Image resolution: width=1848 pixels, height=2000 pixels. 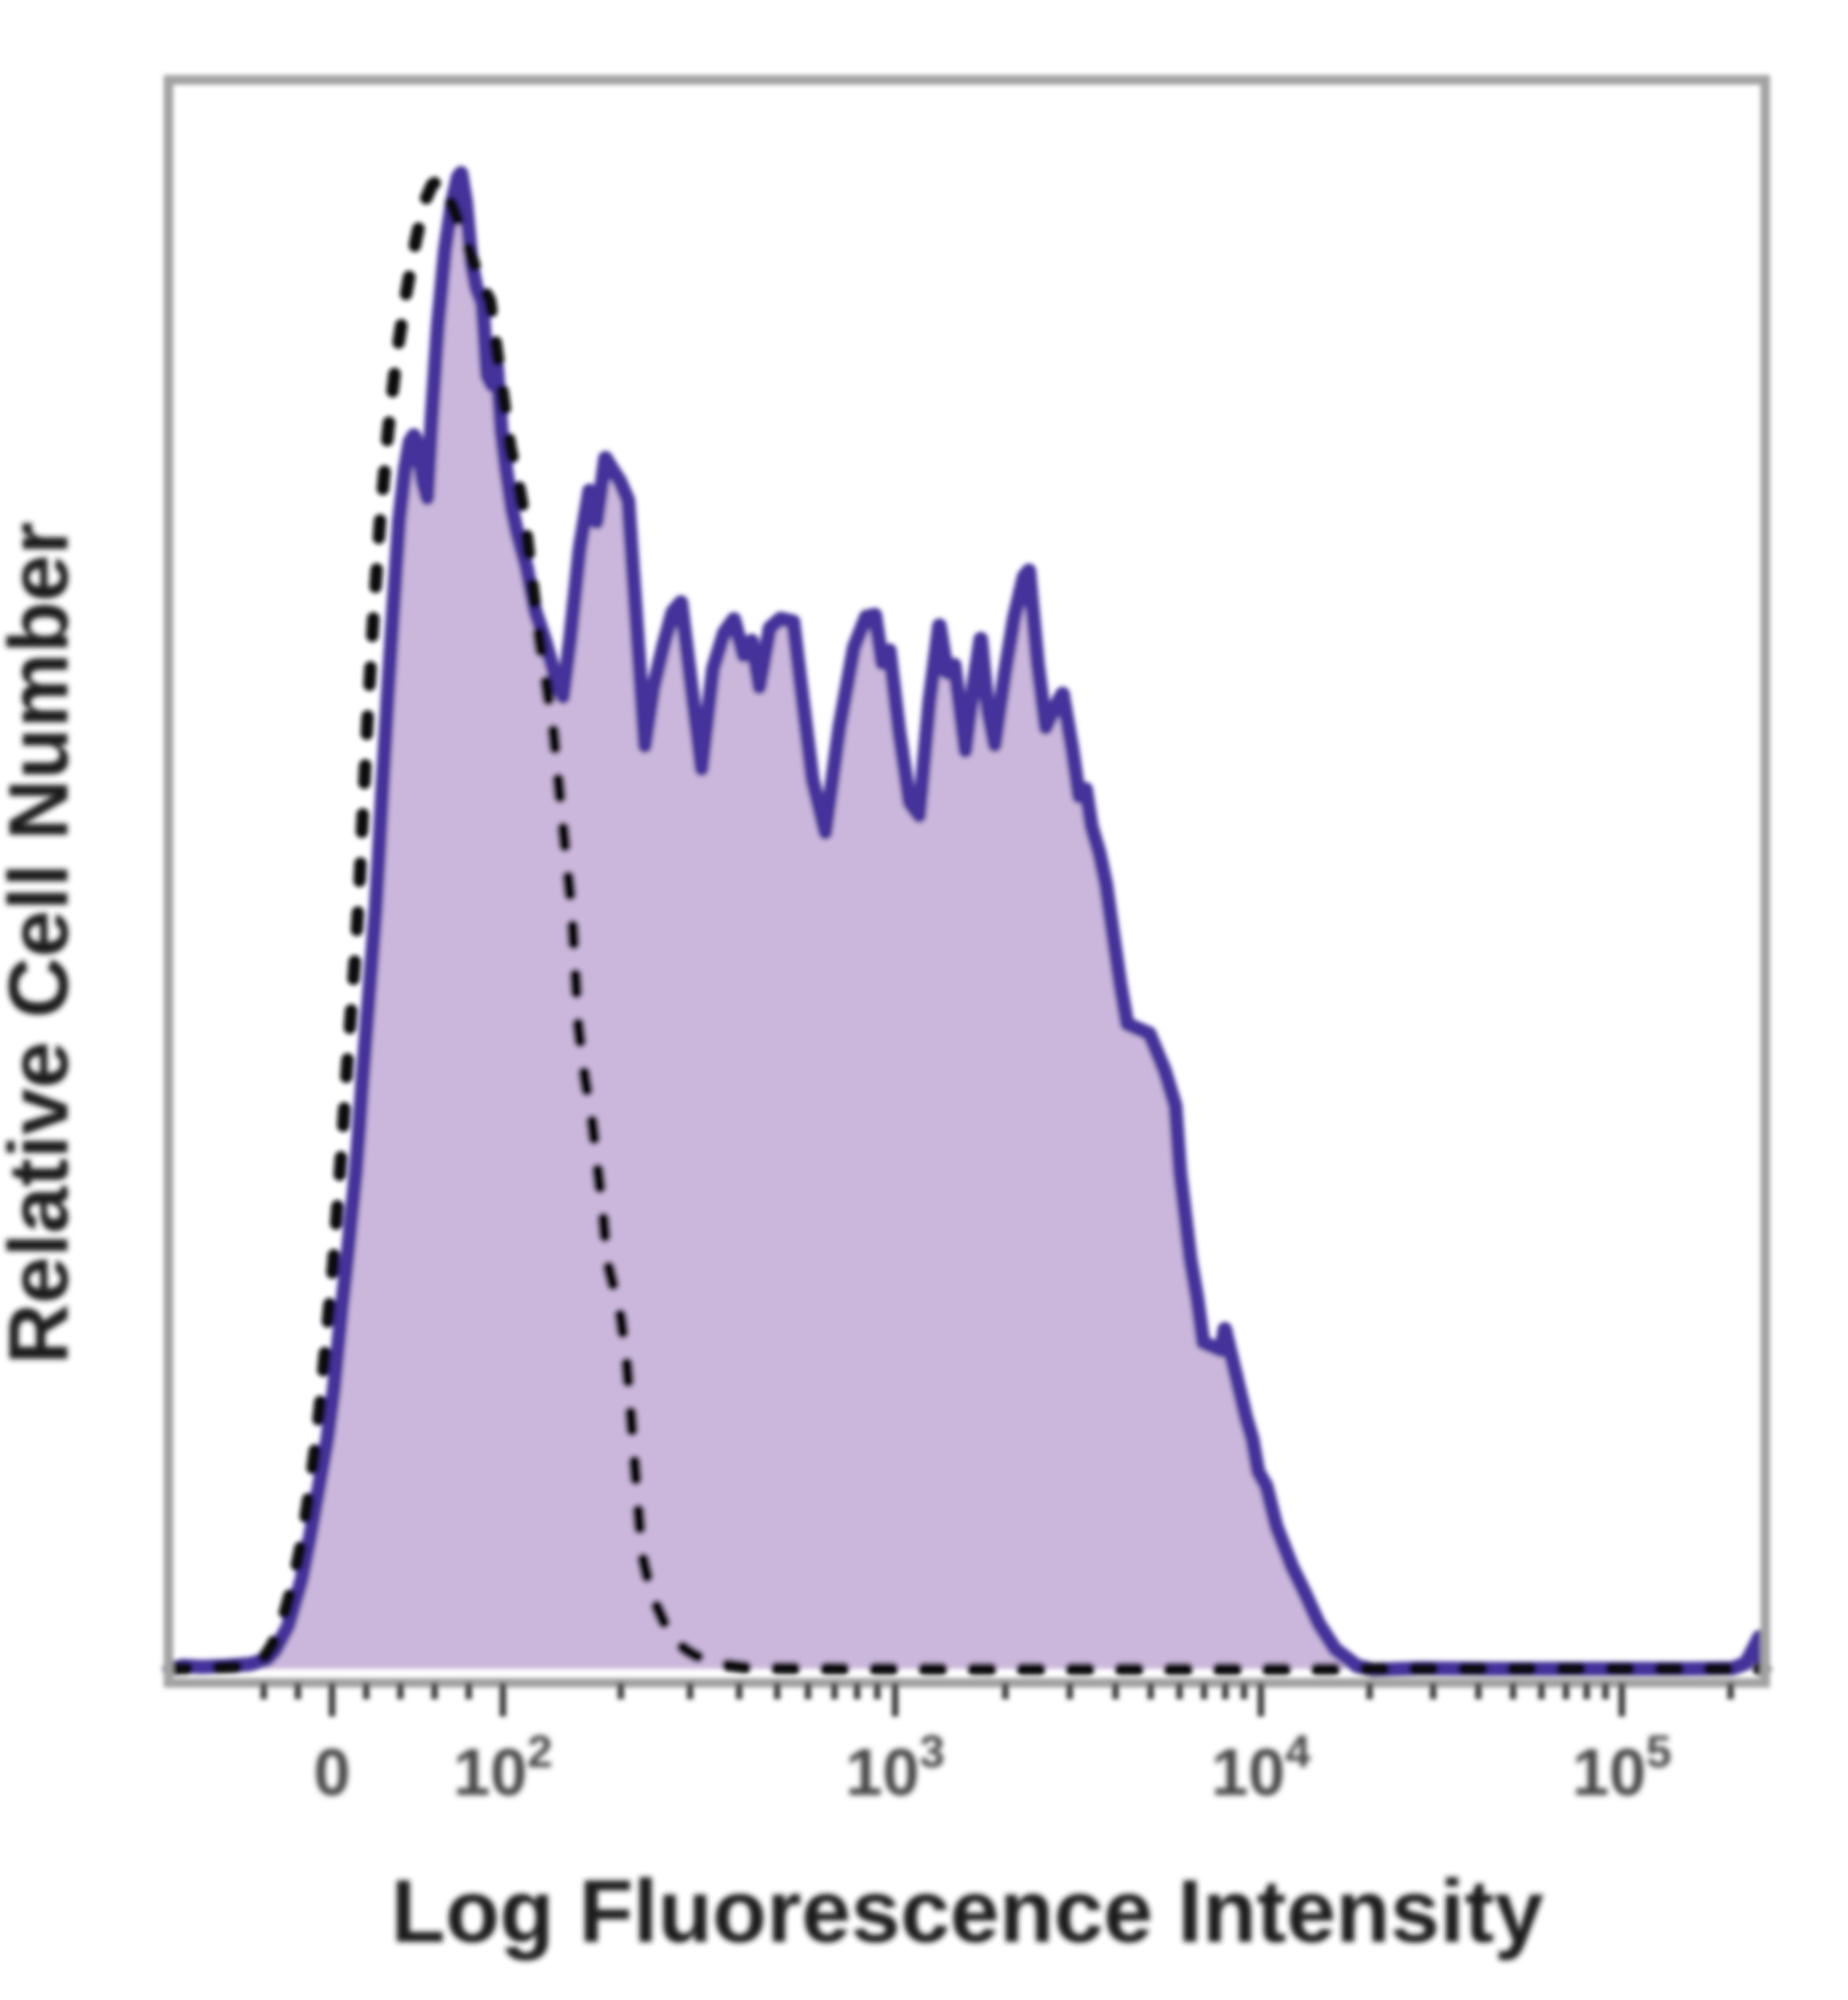 I want to click on x-axis-tick-label: 10⁴, so click(x=1261, y=1767).